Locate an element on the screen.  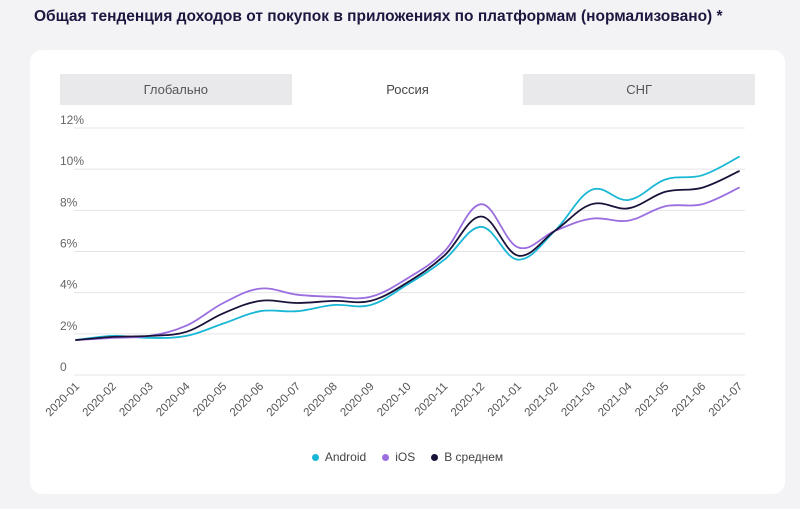
legend-label: В среднем is located at coordinates (474, 457).